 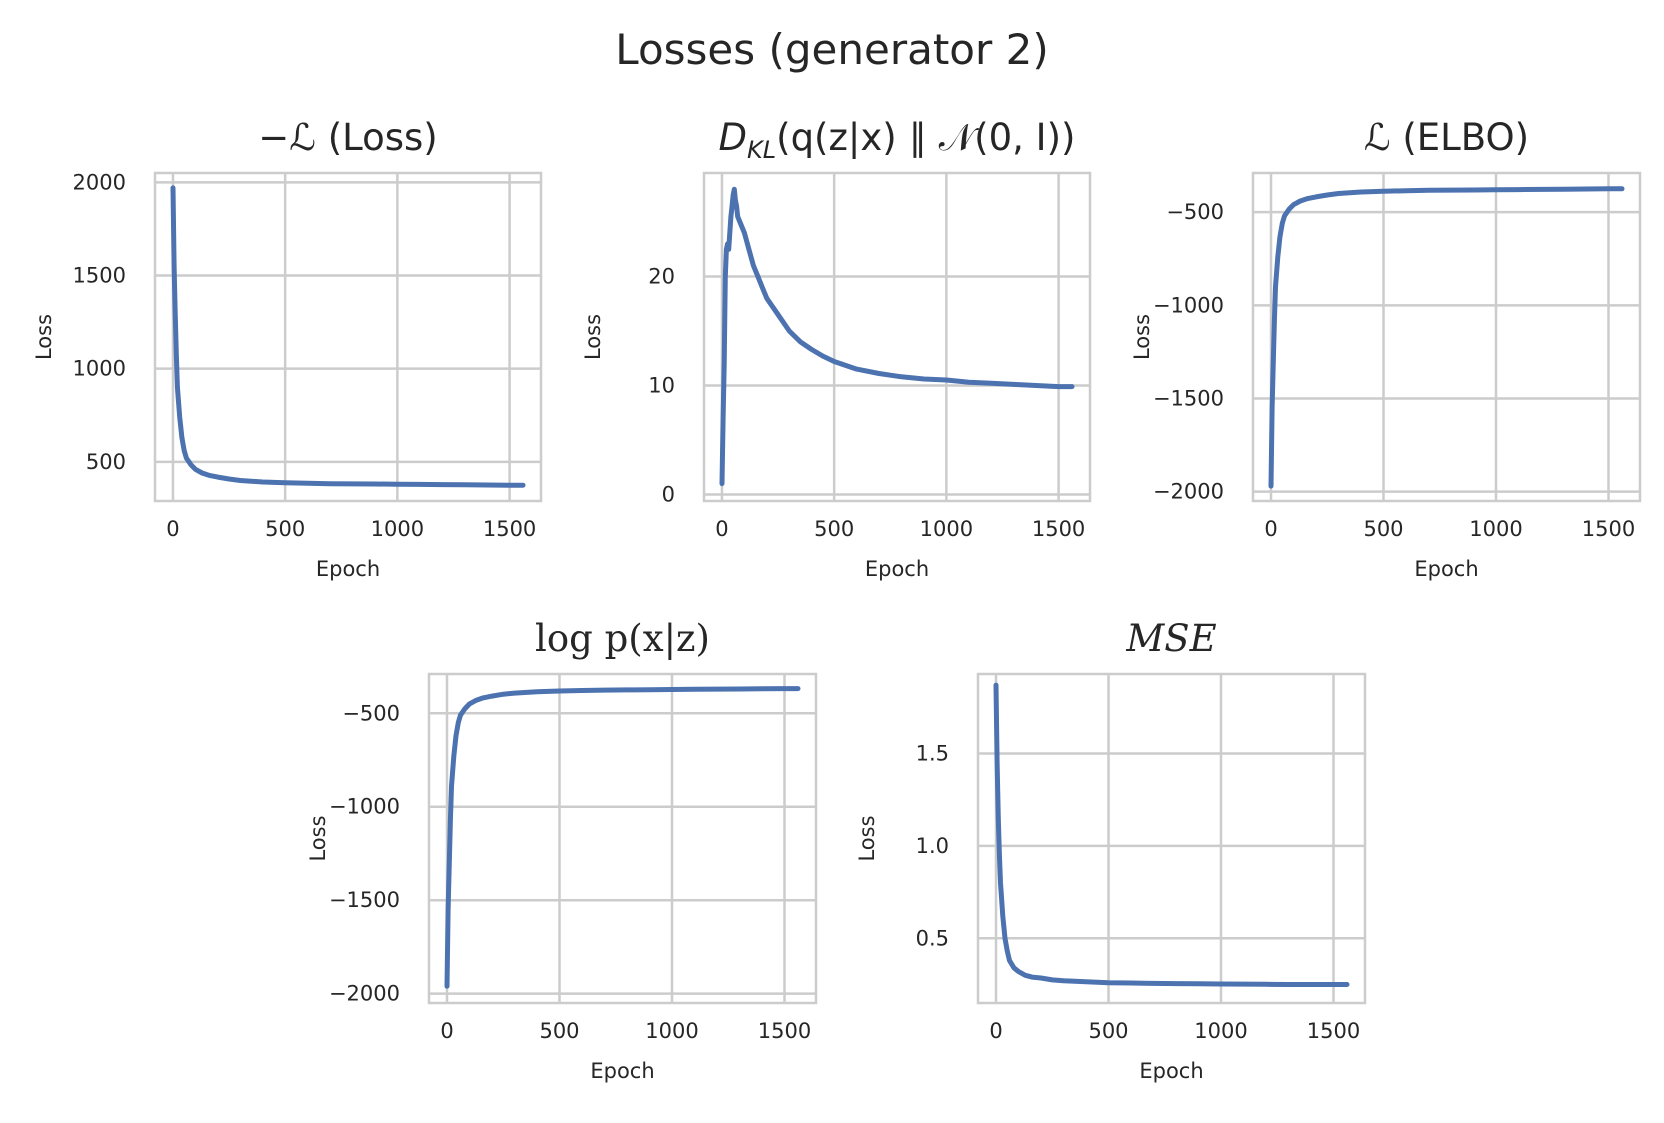 What do you see at coordinates (932, 753) in the screenshot?
I see `y-tick-label: 1.5` at bounding box center [932, 753].